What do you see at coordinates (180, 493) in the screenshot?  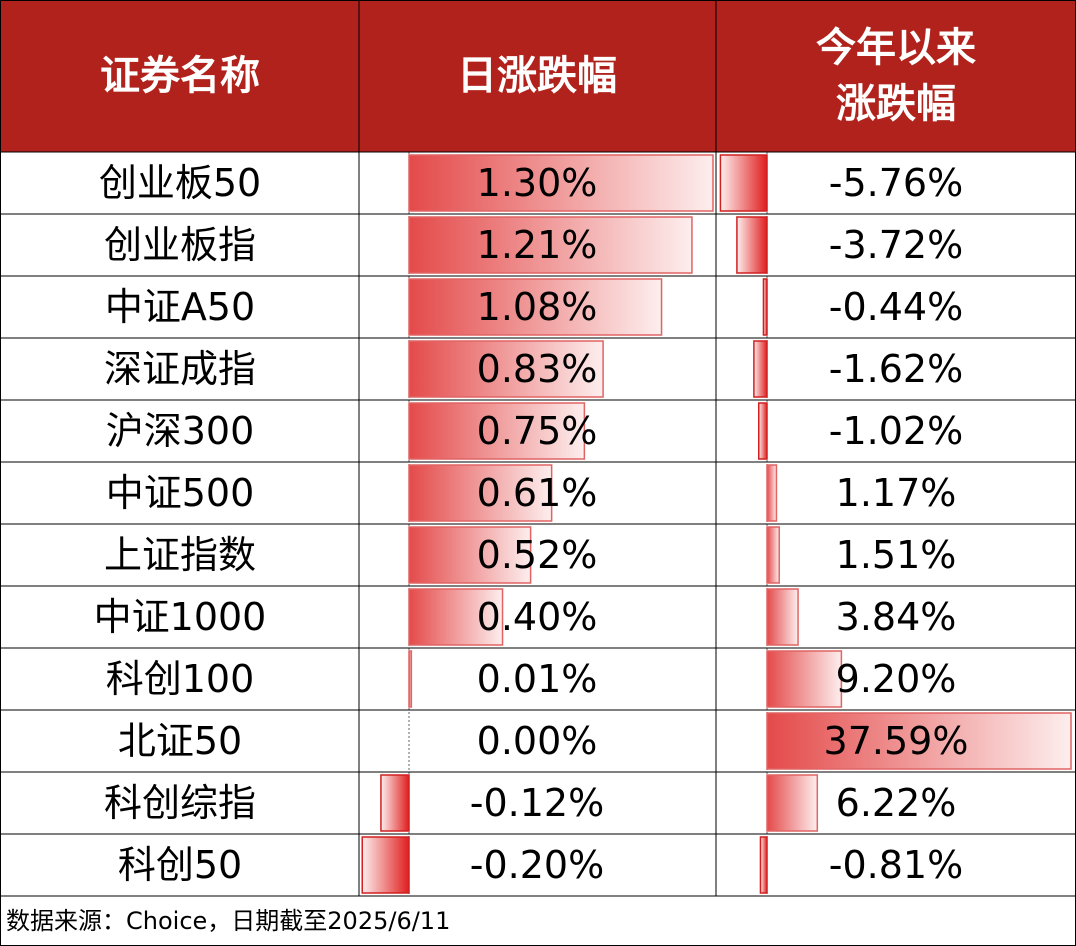 I see `name-cell: 中证500` at bounding box center [180, 493].